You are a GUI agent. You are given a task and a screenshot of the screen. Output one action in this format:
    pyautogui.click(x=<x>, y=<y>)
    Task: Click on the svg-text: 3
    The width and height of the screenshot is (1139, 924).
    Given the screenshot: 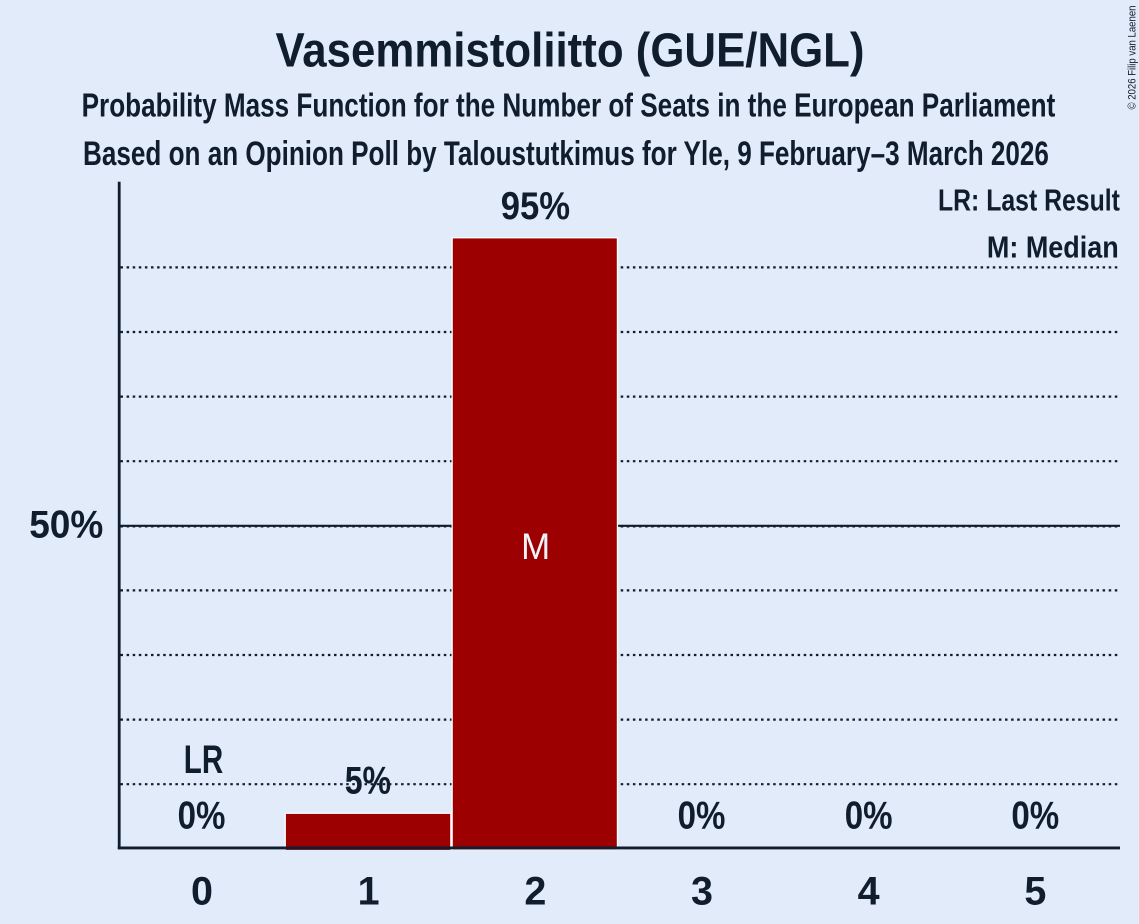 What is the action you would take?
    pyautogui.click(x=702, y=892)
    